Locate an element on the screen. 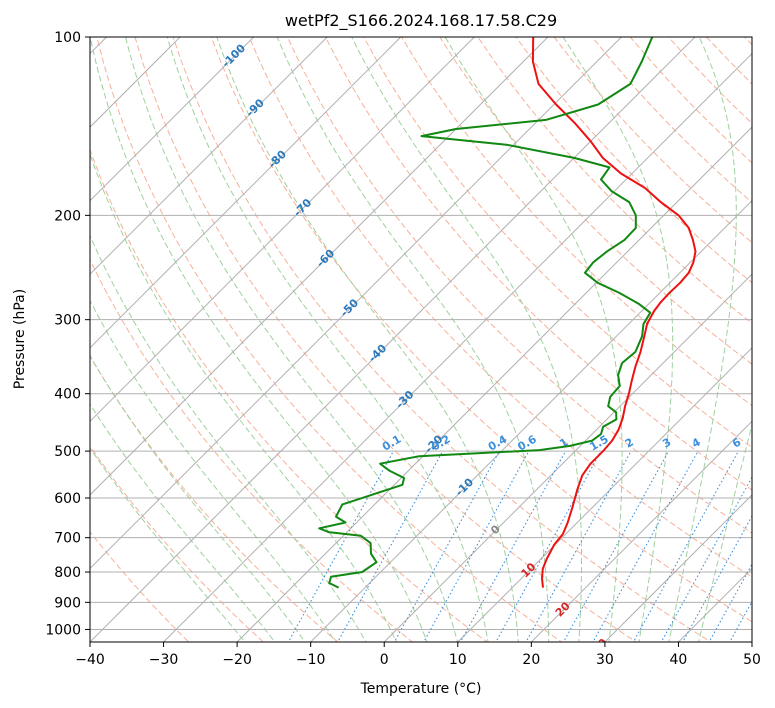 The image size is (775, 708). y-tick-label: 800 is located at coordinates (67, 573).